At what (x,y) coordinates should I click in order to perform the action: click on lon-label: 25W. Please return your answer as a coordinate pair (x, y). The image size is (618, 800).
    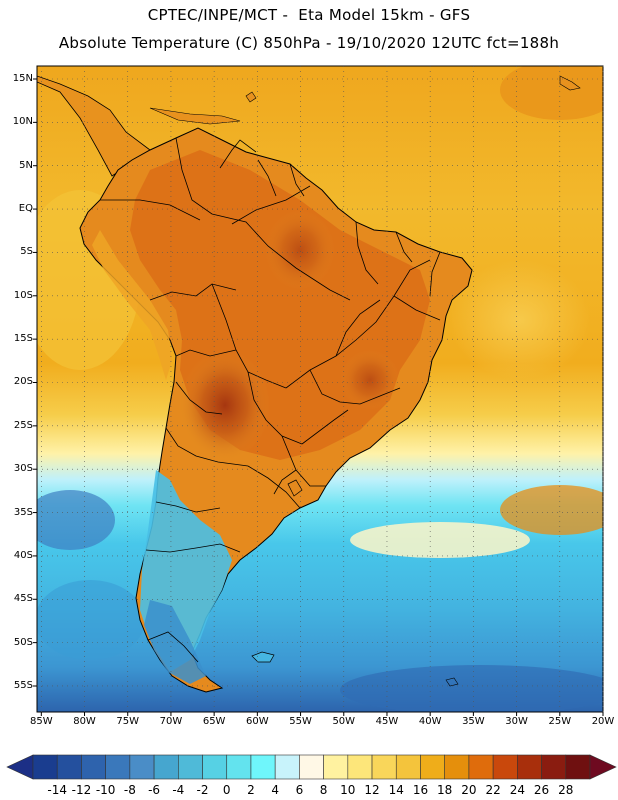
    Looking at the image, I should click on (560, 721).